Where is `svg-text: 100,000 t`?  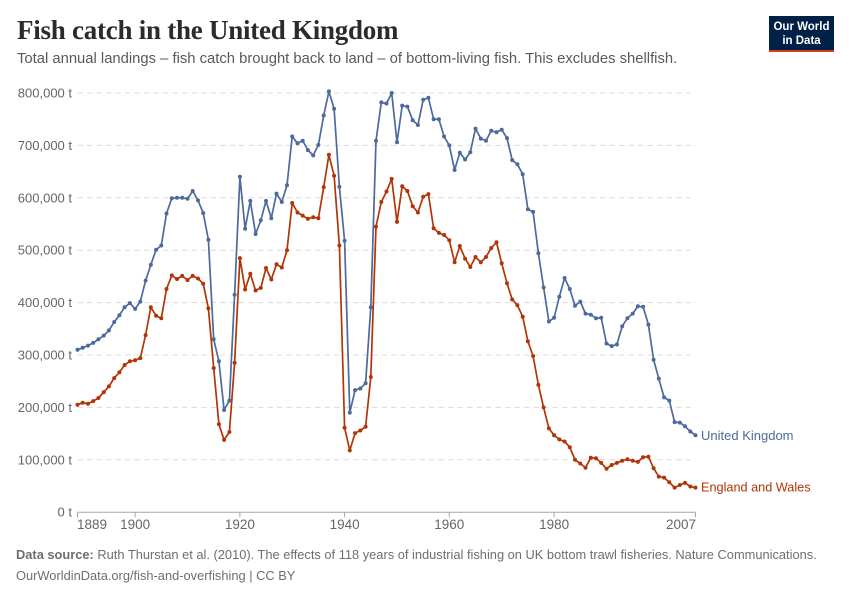
svg-text: 100,000 t is located at coordinates (45, 459).